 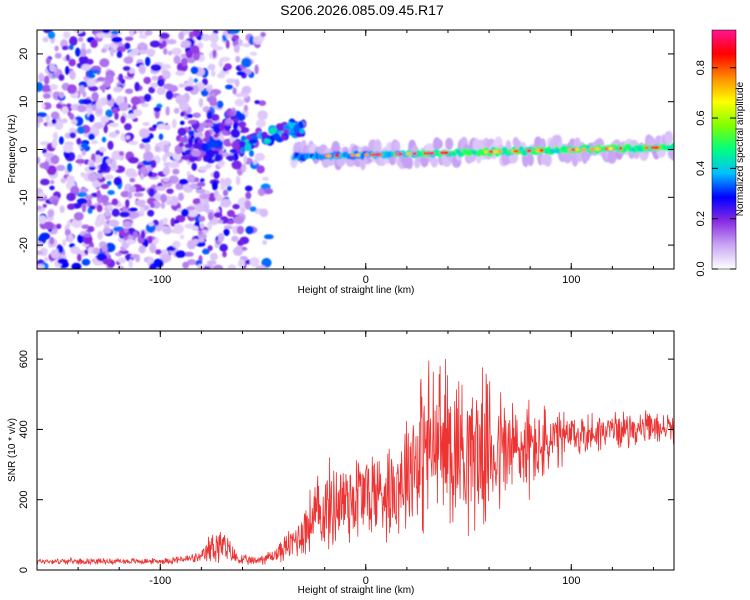 I want to click on snr-x-tick-label: 100, so click(x=571, y=581).